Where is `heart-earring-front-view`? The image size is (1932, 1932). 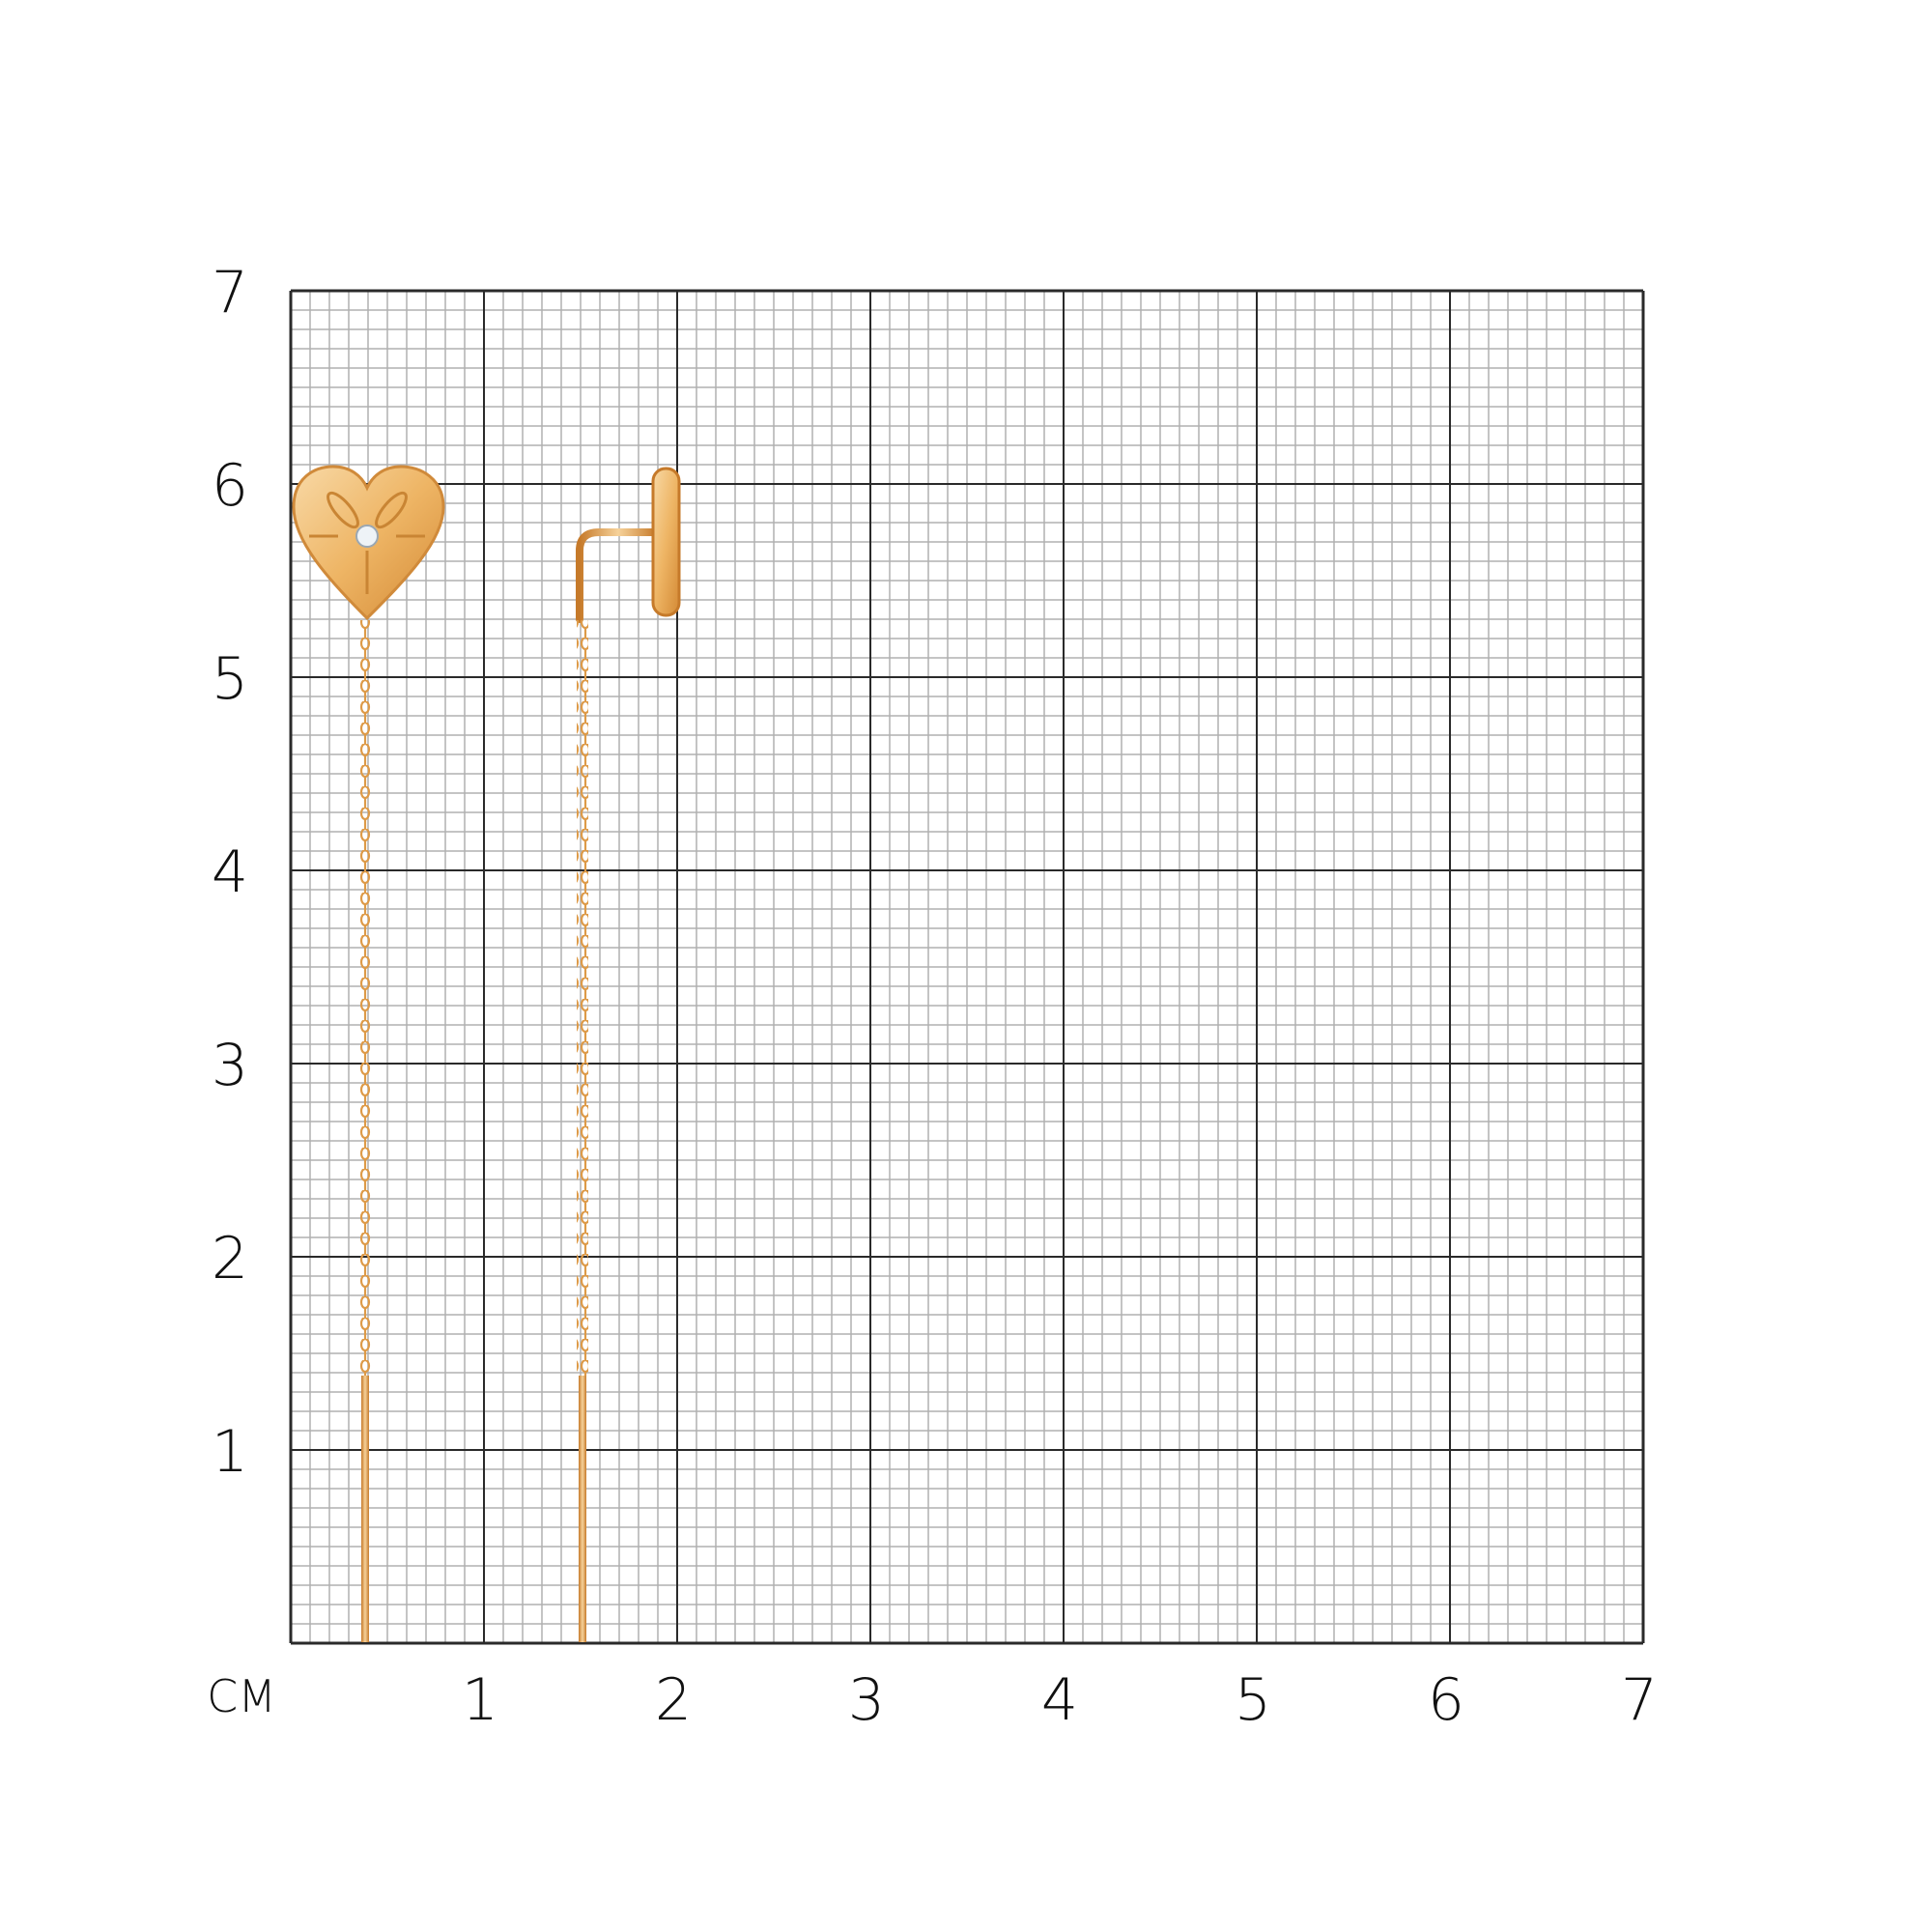
heart-earring-front-view is located at coordinates (368, 1053).